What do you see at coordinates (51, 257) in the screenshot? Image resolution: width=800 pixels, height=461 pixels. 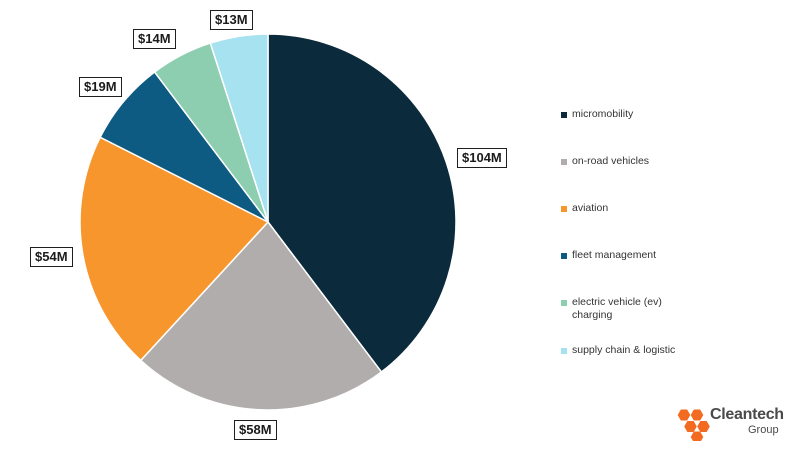 I see `data-label: $54M` at bounding box center [51, 257].